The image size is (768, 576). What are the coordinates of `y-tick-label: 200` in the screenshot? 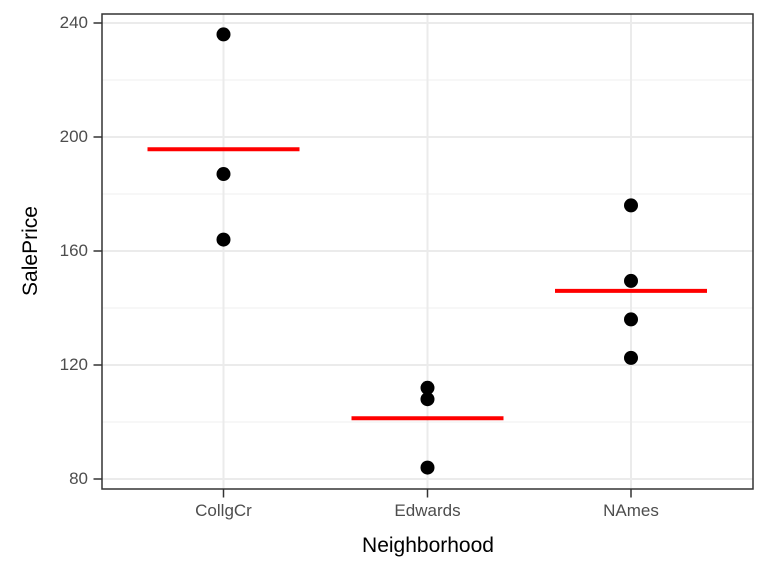 It's located at (73, 136).